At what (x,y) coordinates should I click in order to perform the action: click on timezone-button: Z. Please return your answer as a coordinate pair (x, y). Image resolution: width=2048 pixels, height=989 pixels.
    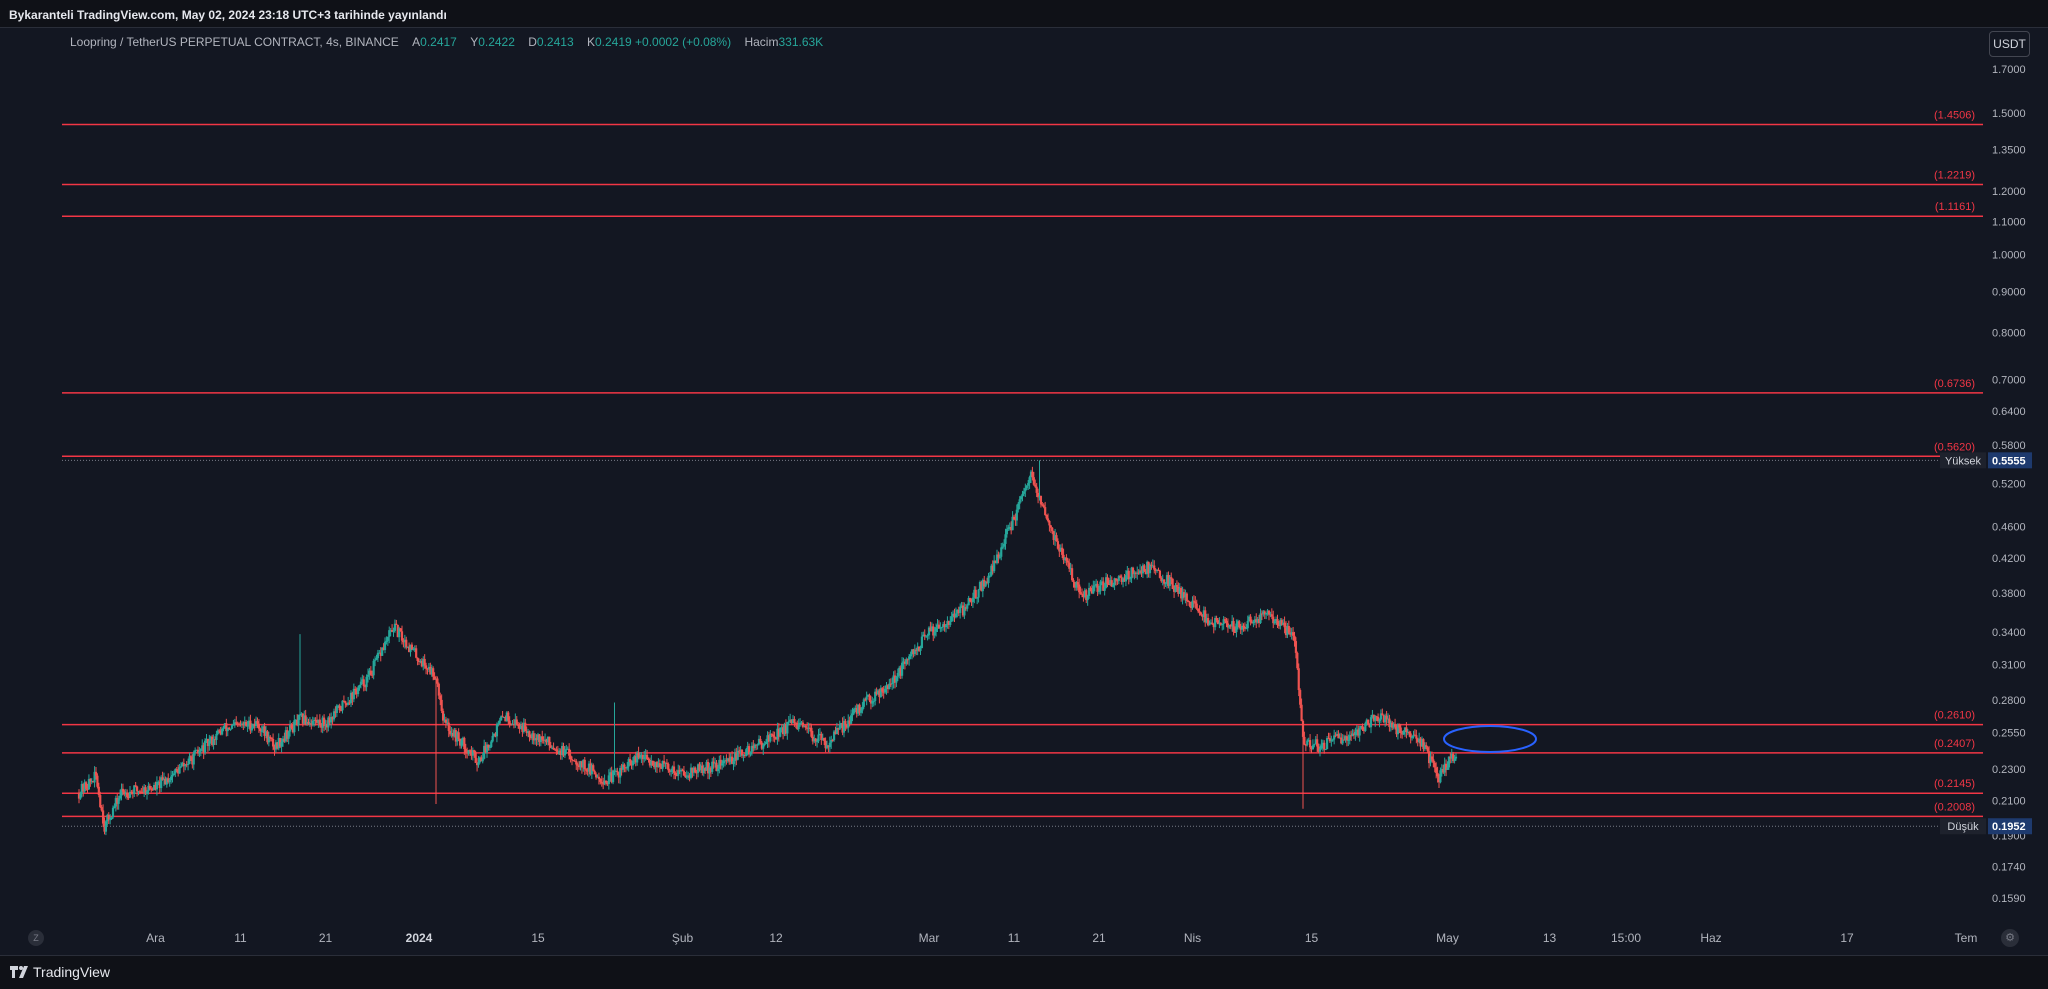
    Looking at the image, I should click on (36, 938).